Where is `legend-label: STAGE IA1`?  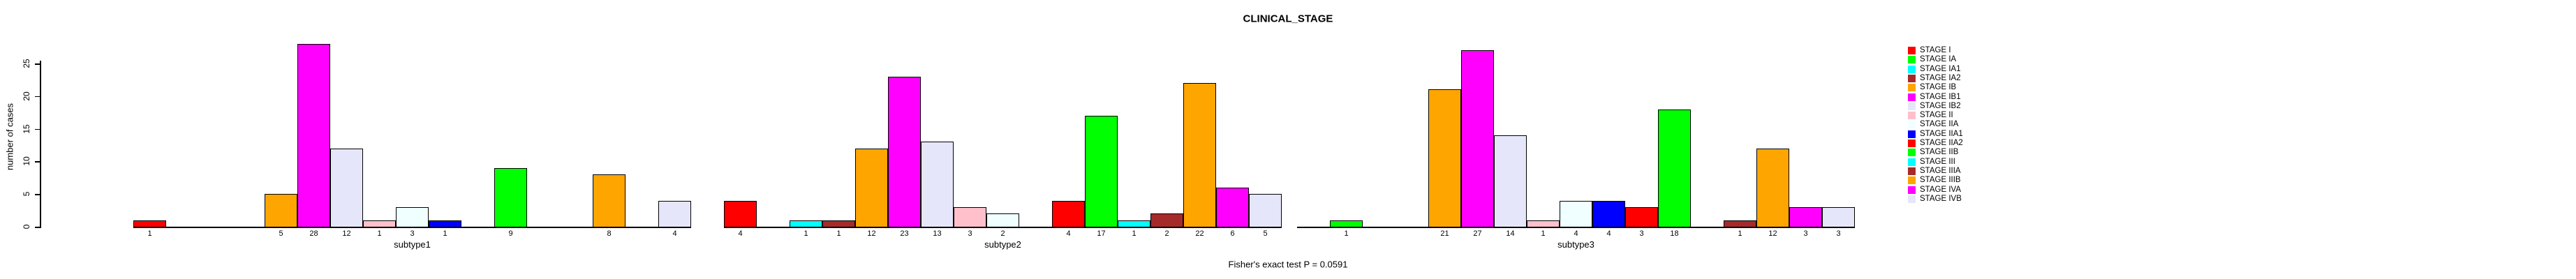 legend-label: STAGE IA1 is located at coordinates (1940, 68).